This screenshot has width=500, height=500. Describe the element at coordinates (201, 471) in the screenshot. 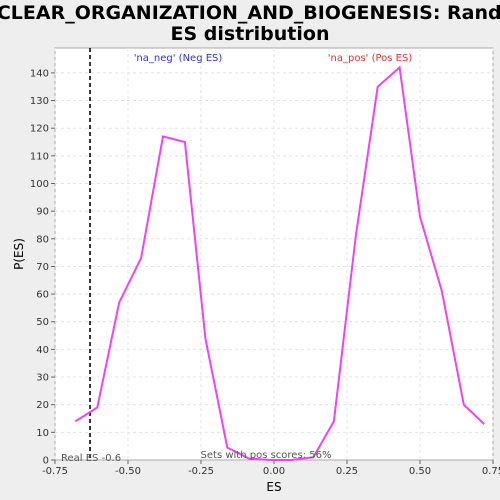

I see `x-tick-label: -0.25` at that location.